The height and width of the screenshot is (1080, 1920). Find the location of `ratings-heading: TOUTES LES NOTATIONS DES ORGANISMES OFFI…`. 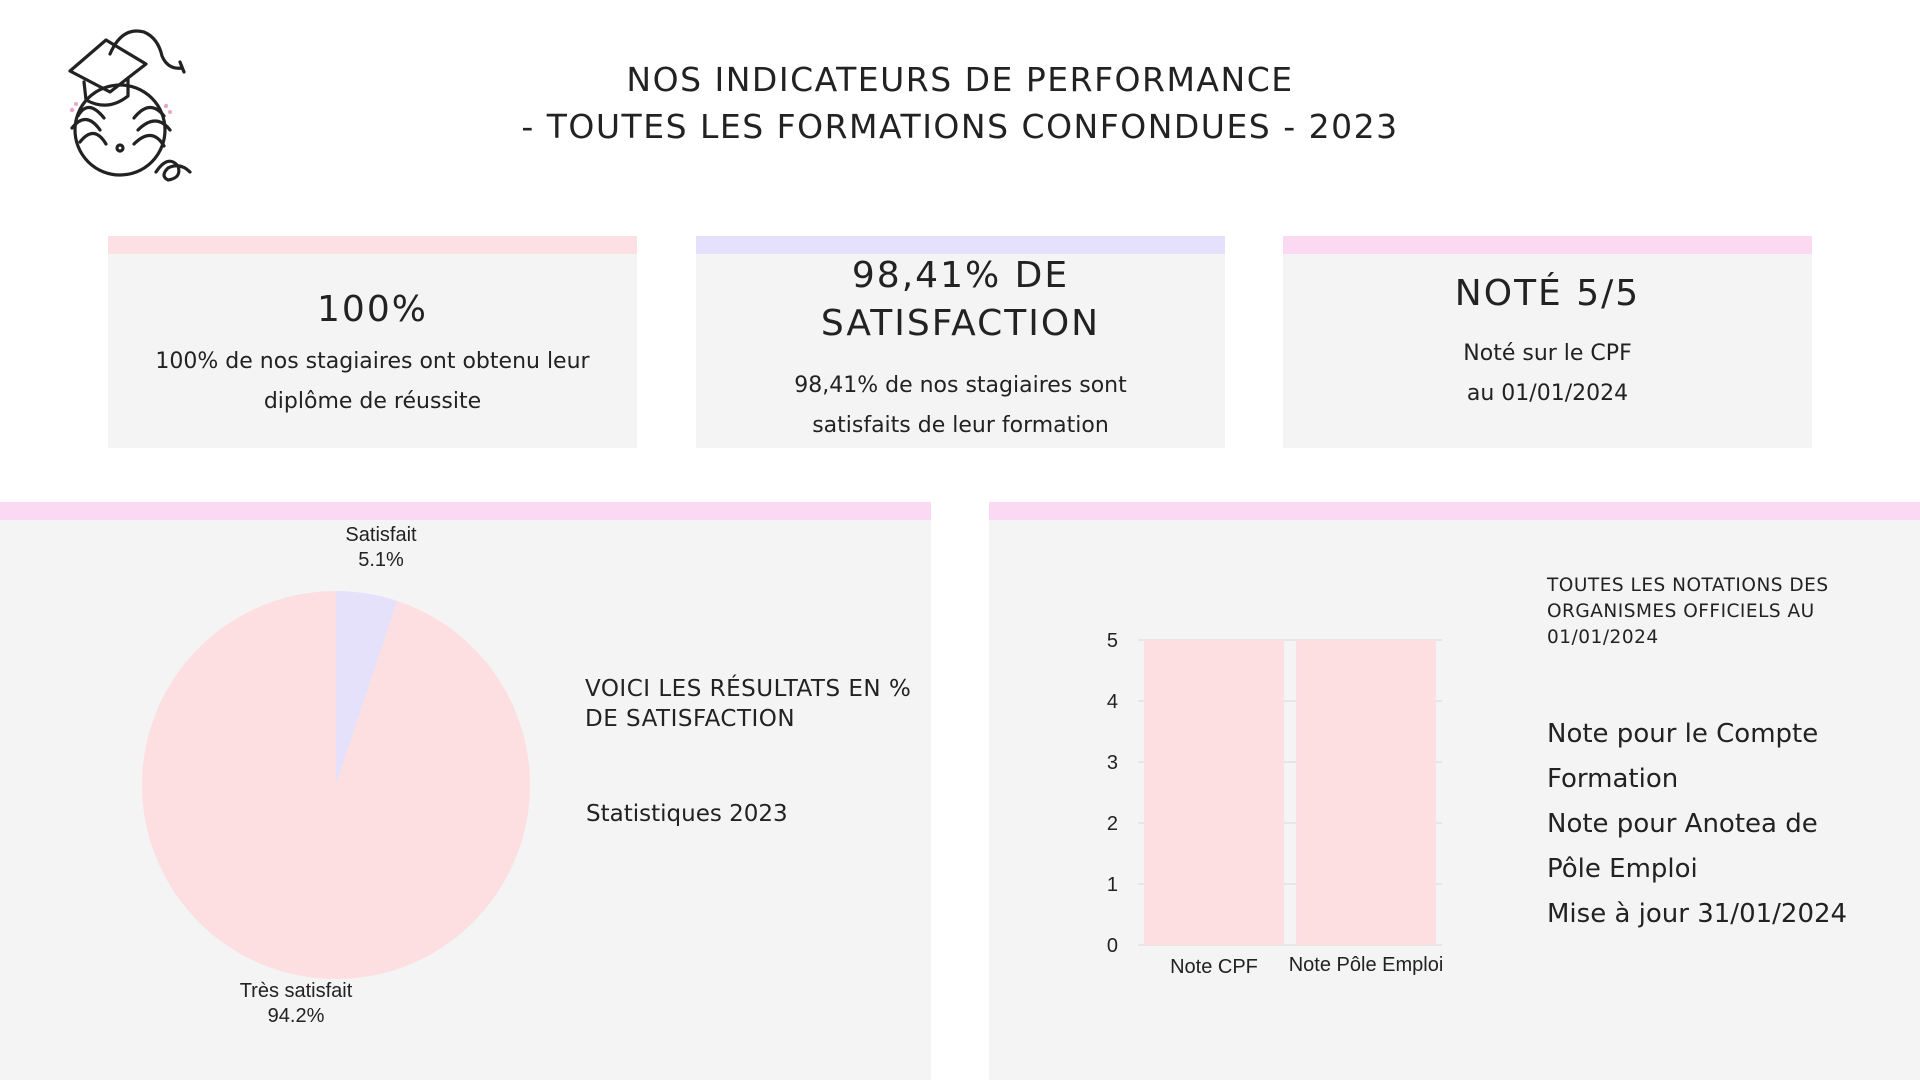

ratings-heading: TOUTES LES NOTATIONS DES ORGANISMES OFFI… is located at coordinates (1688, 611).